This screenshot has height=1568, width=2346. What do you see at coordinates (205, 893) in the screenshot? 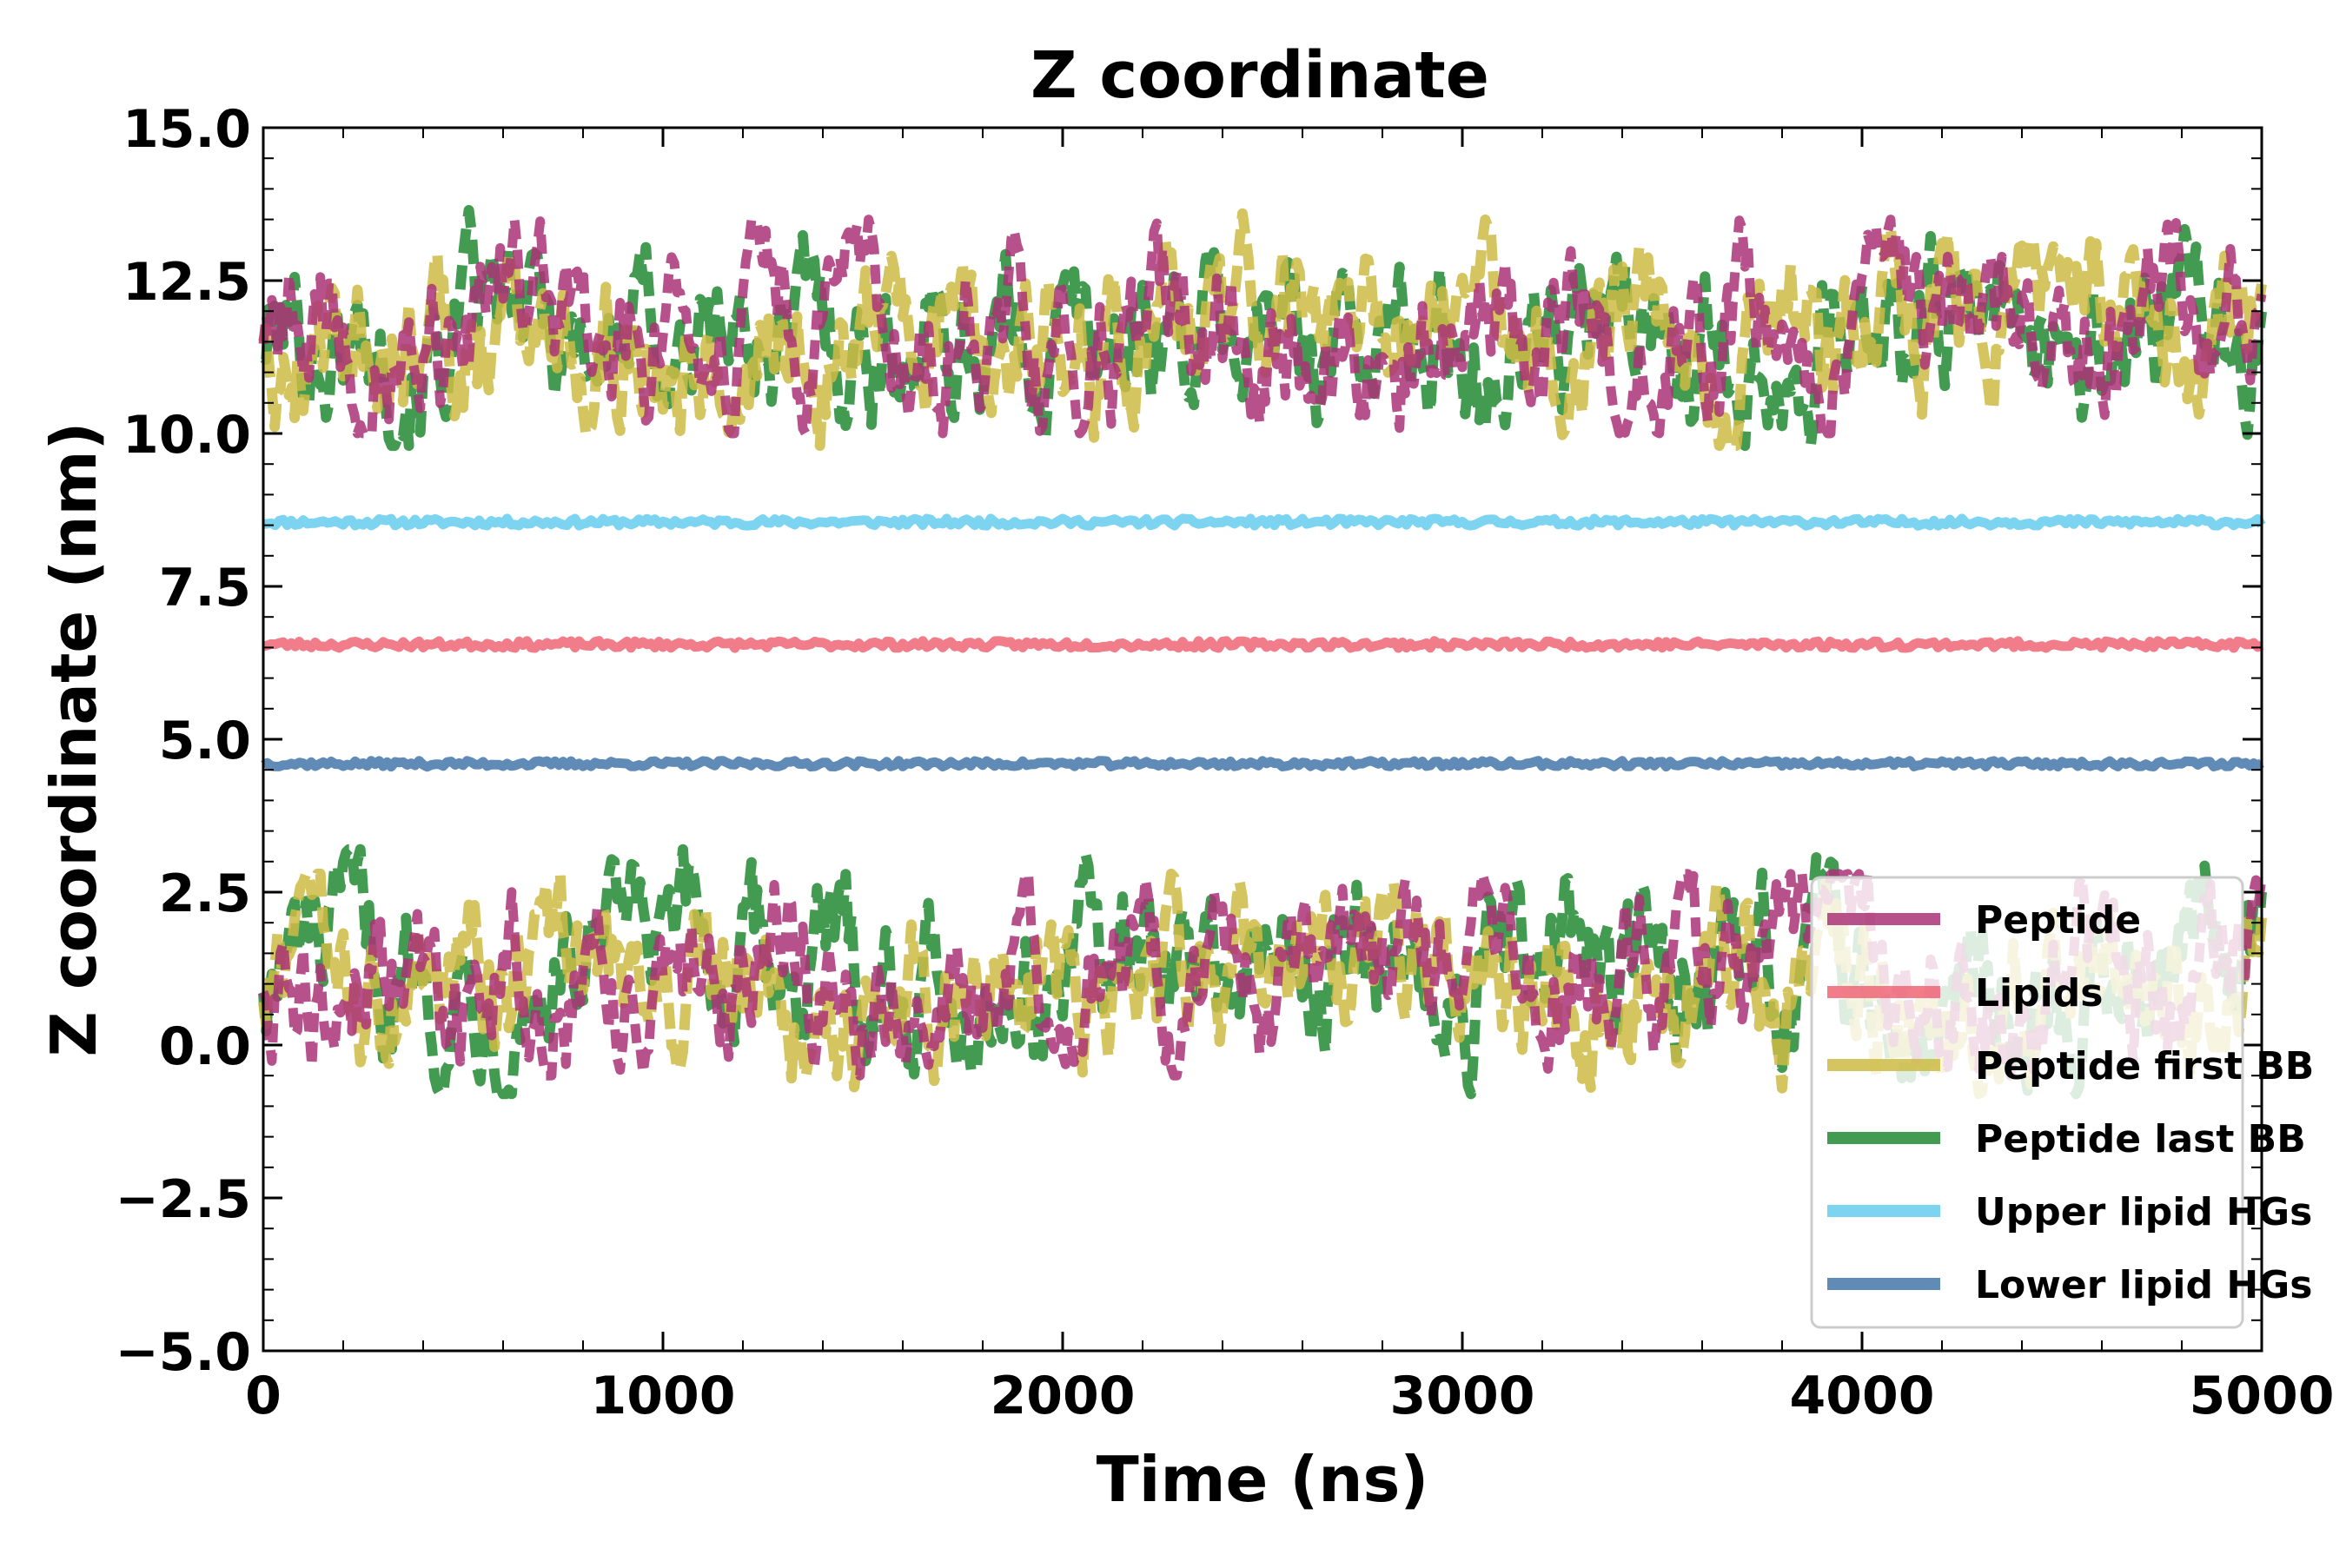
I see `y-tick-label: 2.5` at bounding box center [205, 893].